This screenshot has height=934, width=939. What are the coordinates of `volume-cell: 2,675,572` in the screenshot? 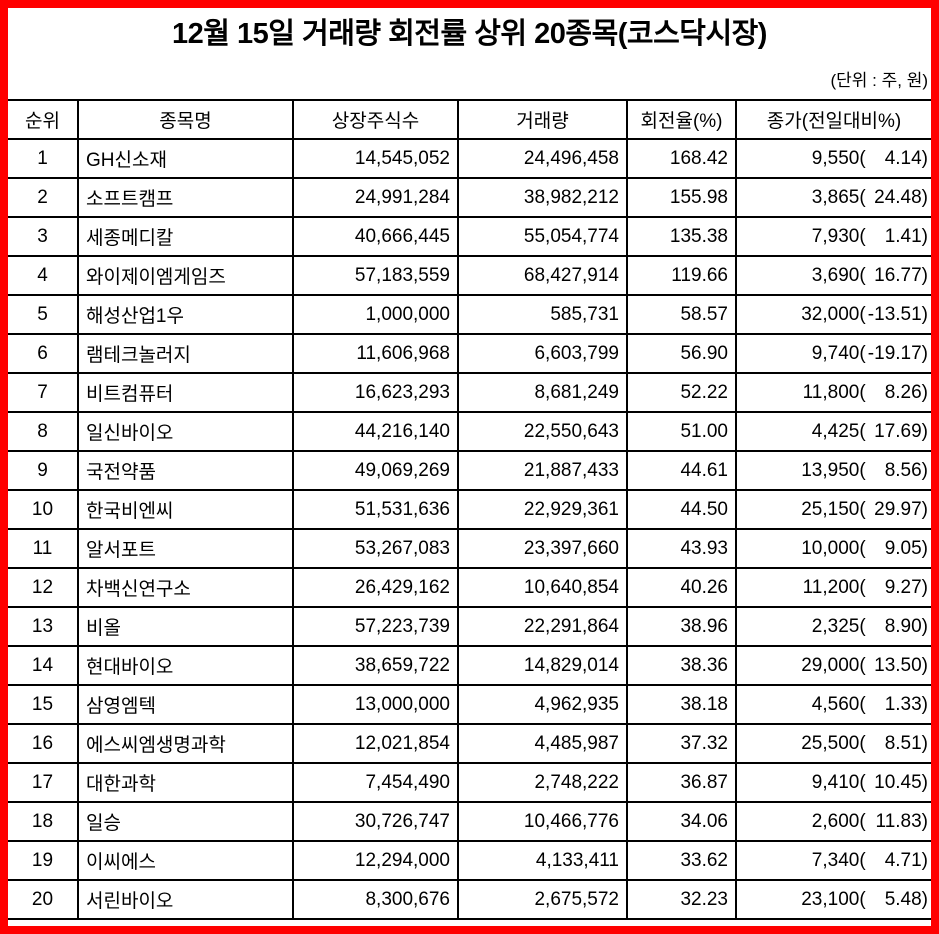 It's located at (542, 899).